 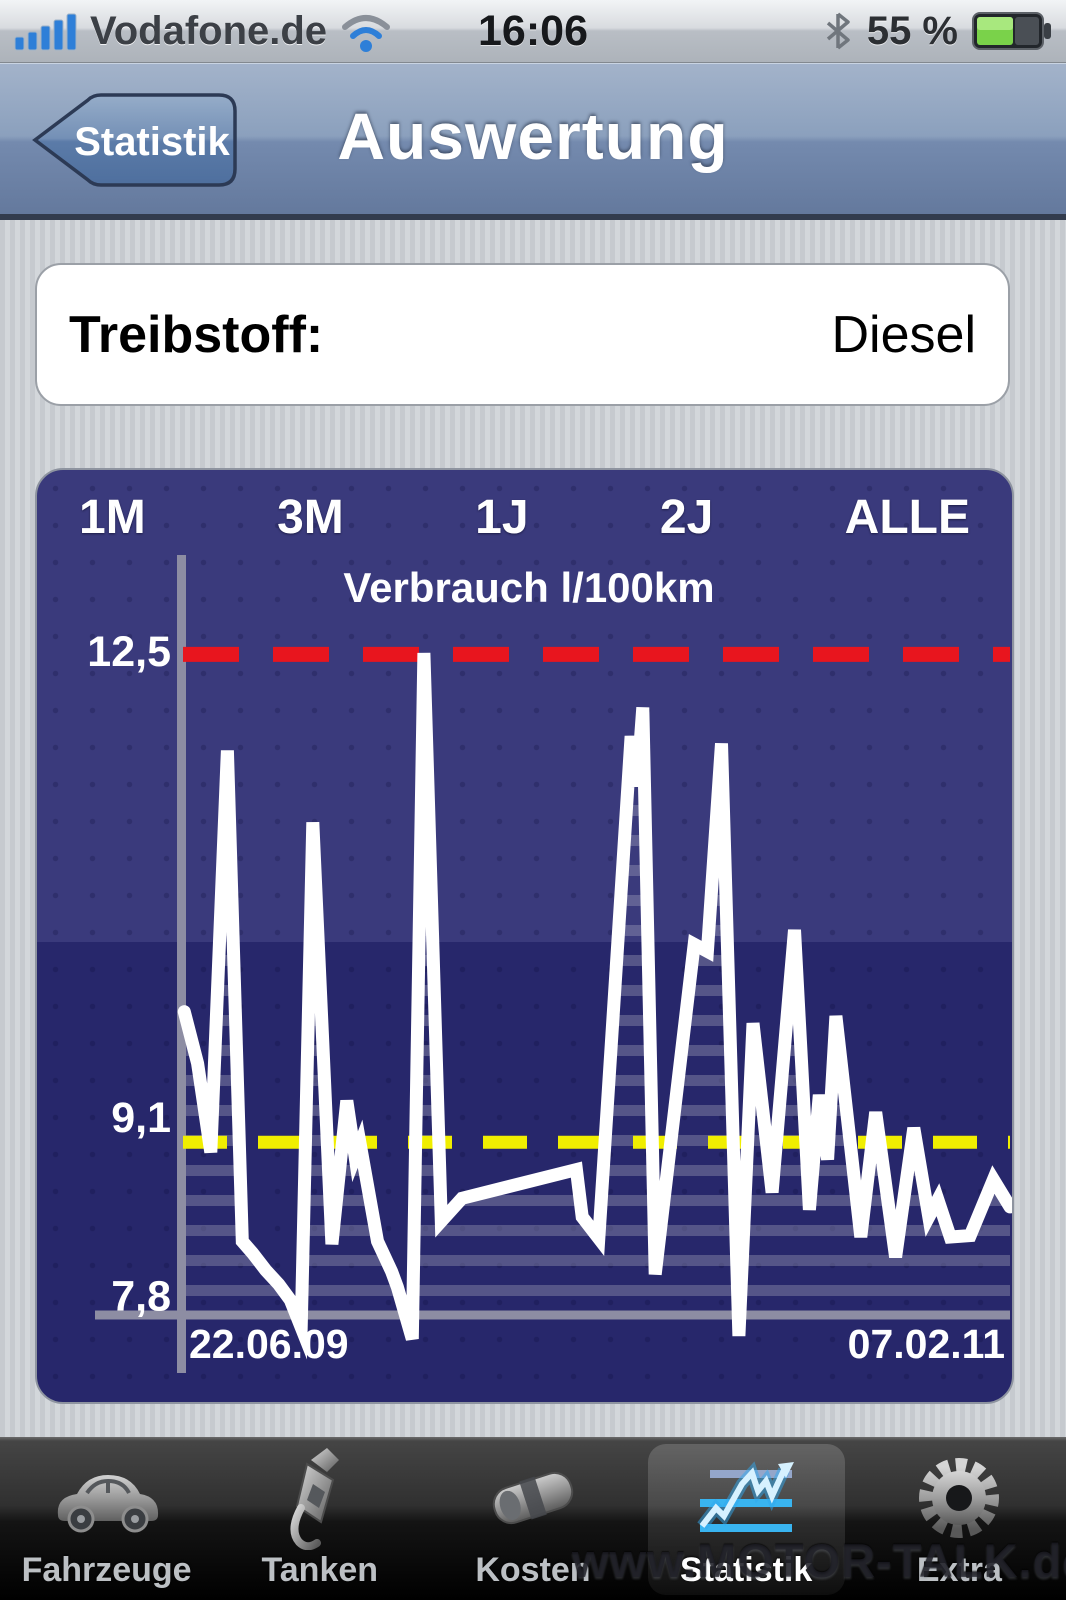 What do you see at coordinates (533, 1570) in the screenshot?
I see `tab-label-kosten: Kosten` at bounding box center [533, 1570].